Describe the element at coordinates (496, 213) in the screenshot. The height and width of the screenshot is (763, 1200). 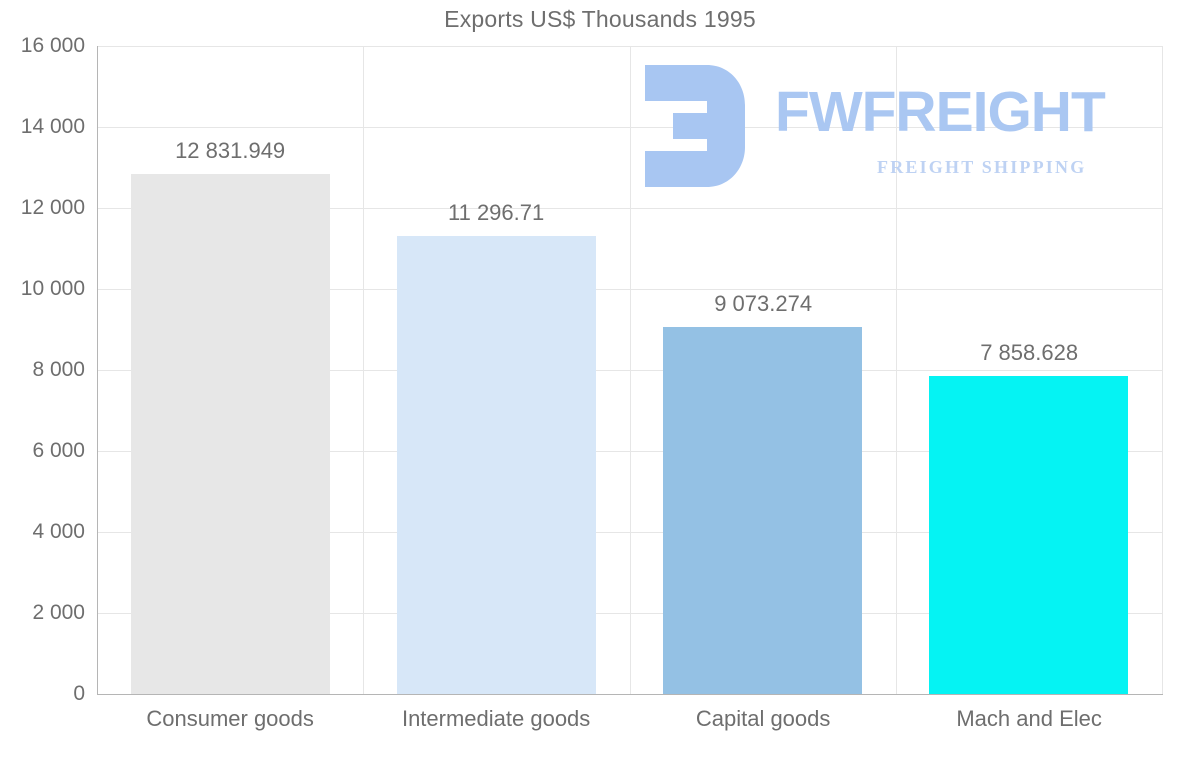
I see `bar-value-label: 11 296.71` at that location.